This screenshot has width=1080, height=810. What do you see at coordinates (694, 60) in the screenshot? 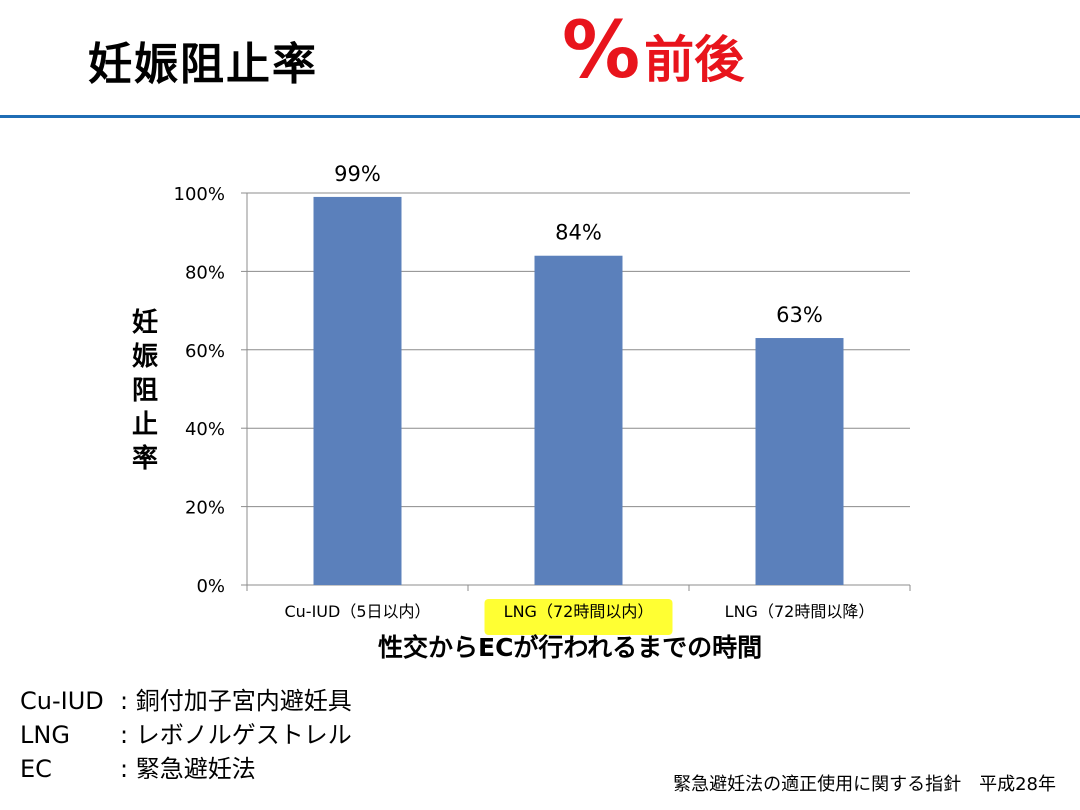
I see `title-annotation-text: 前後` at bounding box center [694, 60].